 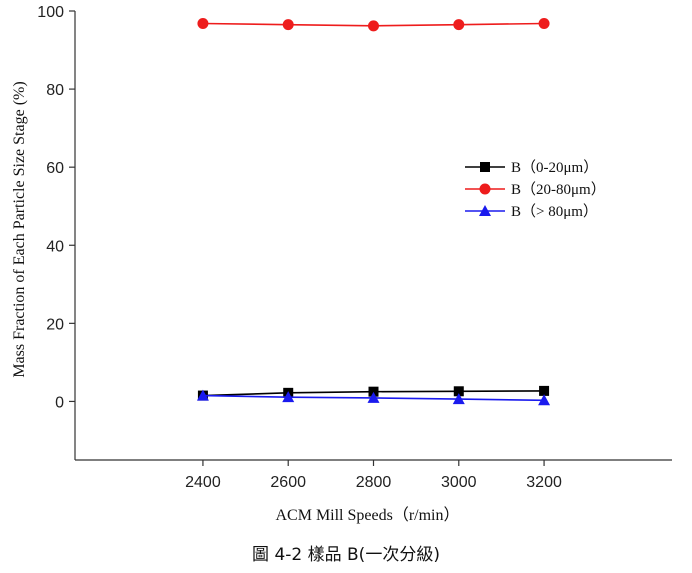 I want to click on series-circle, so click(x=373, y=24).